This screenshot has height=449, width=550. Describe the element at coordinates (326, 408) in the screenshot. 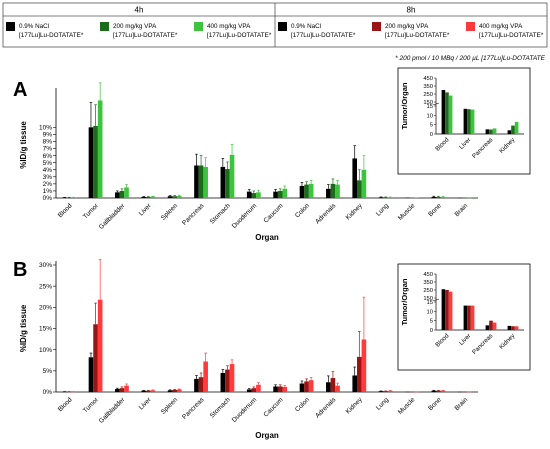

I see `x-tick-label: Adrenals` at that location.